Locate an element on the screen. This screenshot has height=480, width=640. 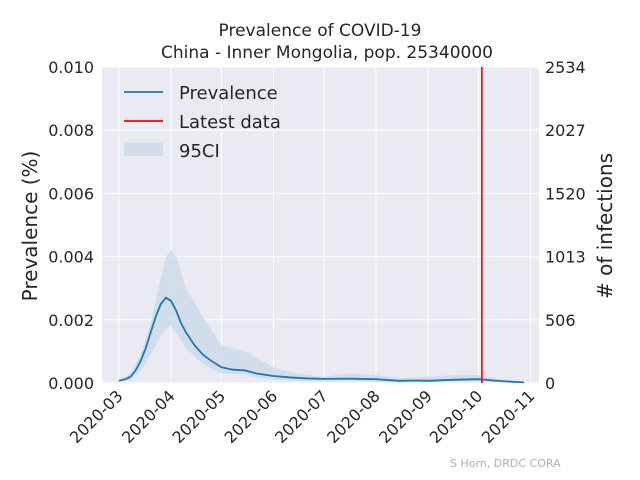
y-tick-label: 0.004 is located at coordinates (71, 257).